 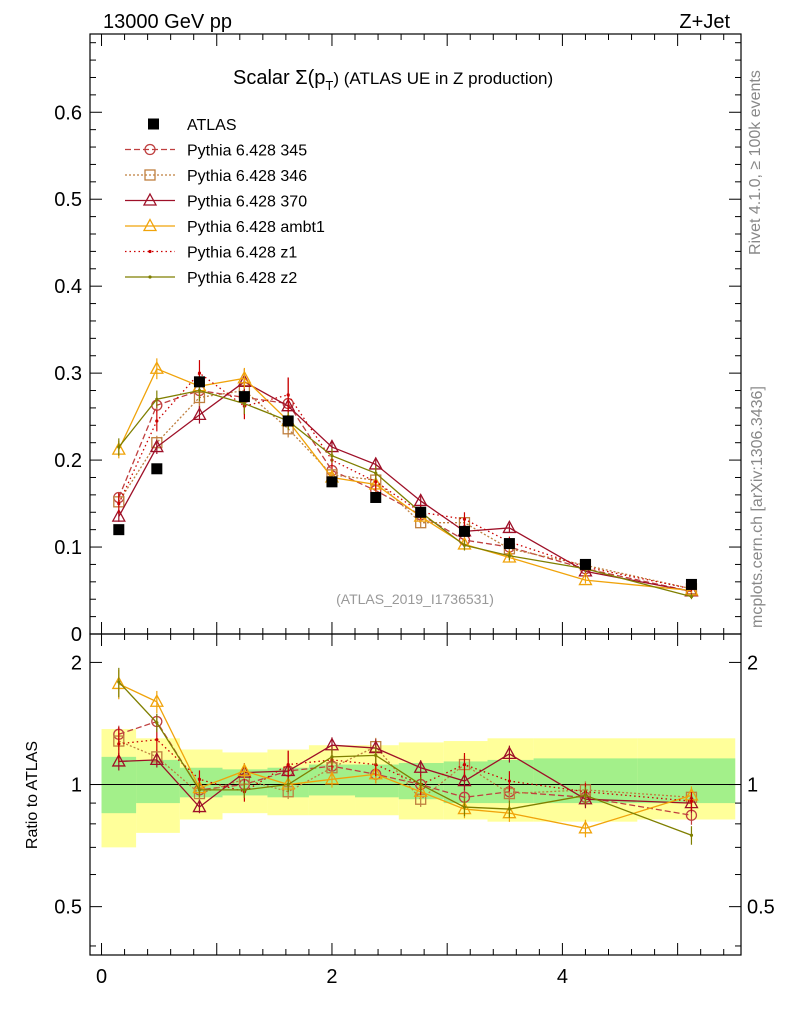 I want to click on legend-label: Pythia 6.428 z2, so click(x=242, y=278).